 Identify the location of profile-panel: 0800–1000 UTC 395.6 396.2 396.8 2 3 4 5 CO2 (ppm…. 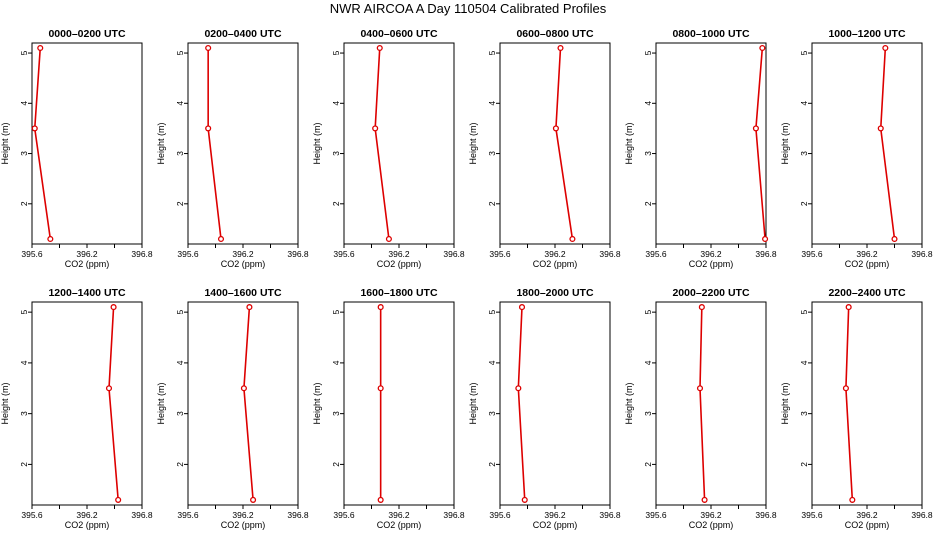
(700, 148).